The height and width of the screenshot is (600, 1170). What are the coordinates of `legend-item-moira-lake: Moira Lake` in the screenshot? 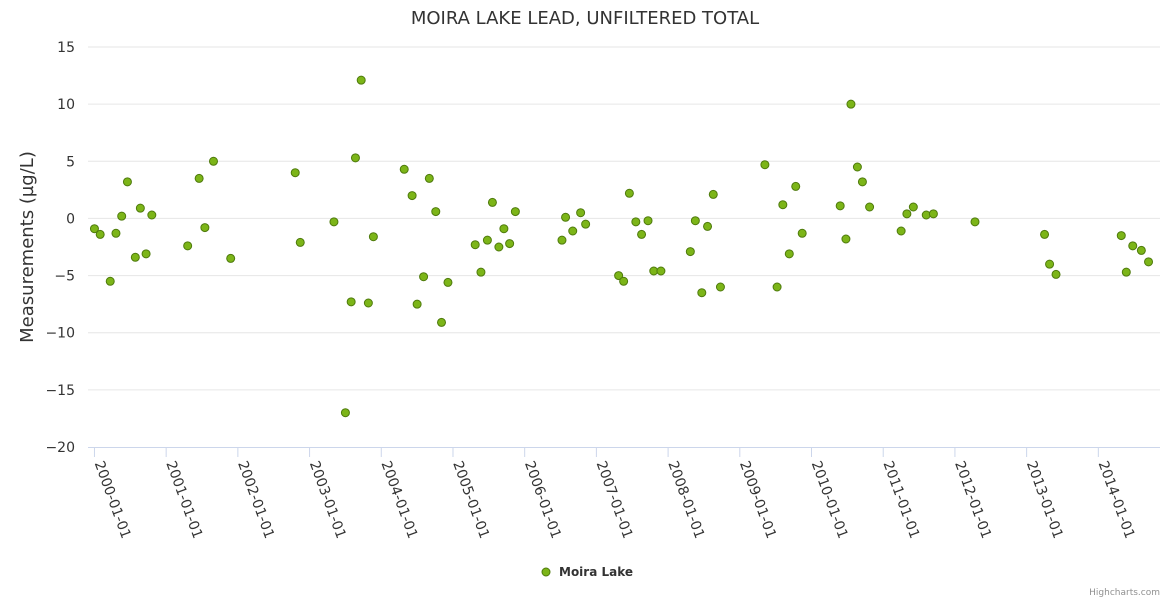 It's located at (596, 572).